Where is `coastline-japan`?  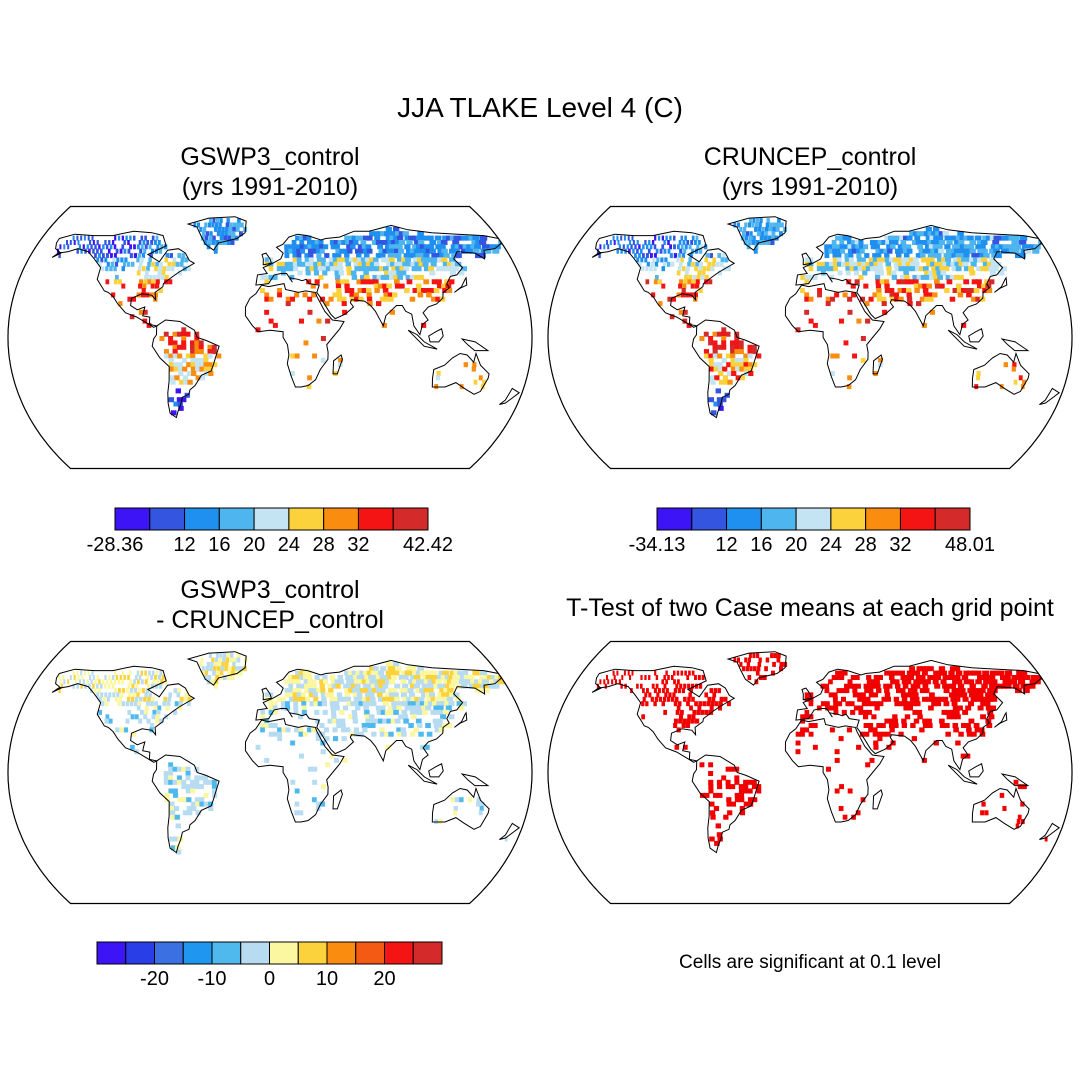
coastline-japan is located at coordinates (1001, 284).